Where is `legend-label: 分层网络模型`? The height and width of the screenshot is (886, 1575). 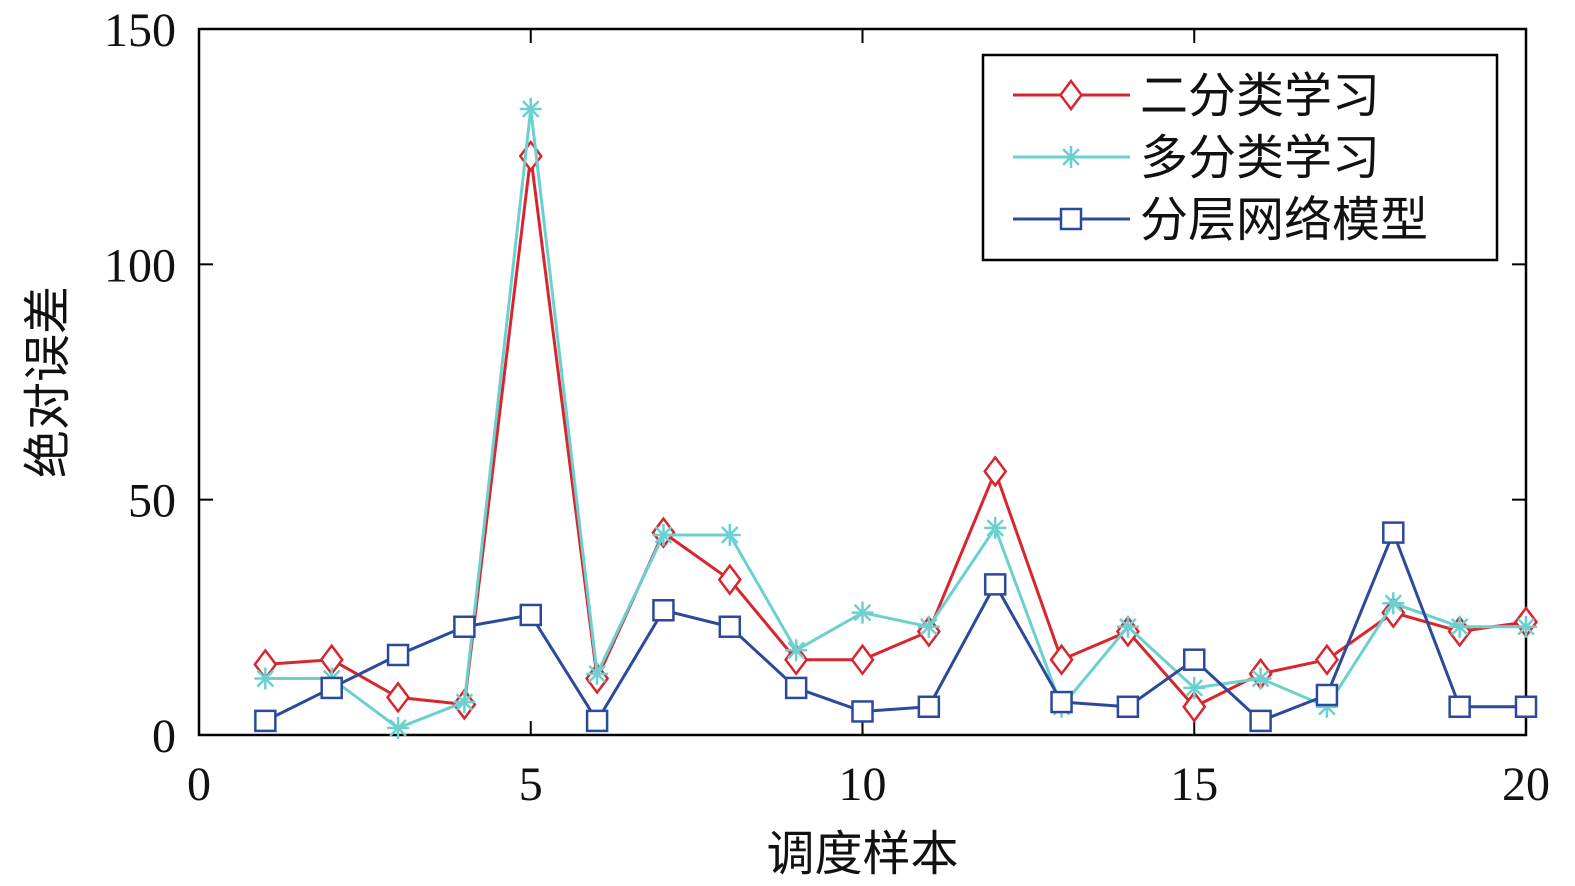 legend-label: 分层网络模型 is located at coordinates (1284, 220).